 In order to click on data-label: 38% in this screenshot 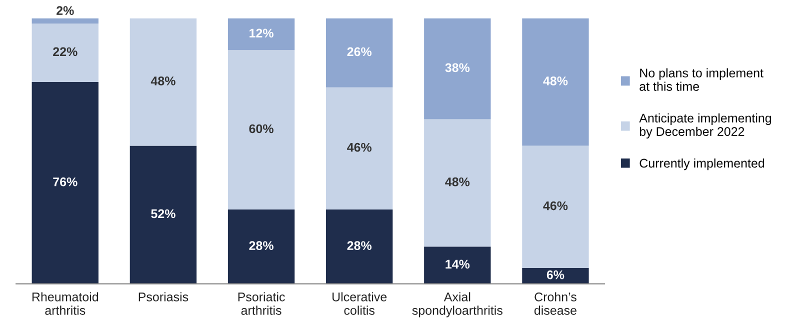, I will do `click(457, 67)`.